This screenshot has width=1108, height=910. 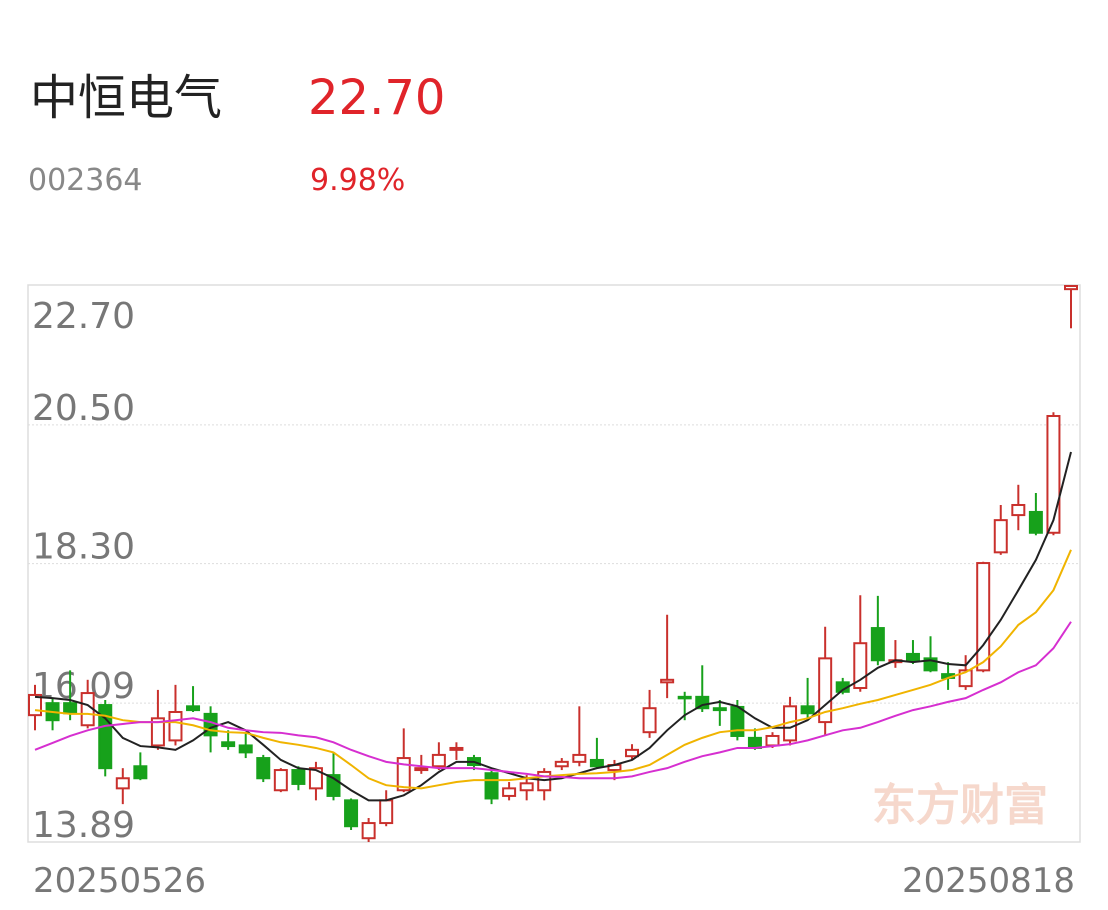 What do you see at coordinates (83, 408) in the screenshot?
I see `y-tick-label: 20.50` at bounding box center [83, 408].